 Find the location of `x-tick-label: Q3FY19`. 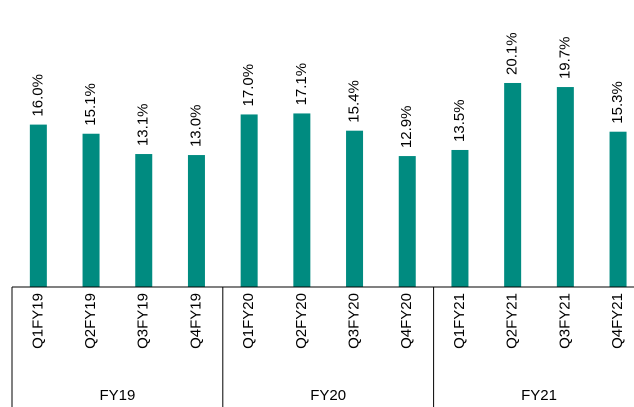

x-tick-label: Q3FY19 is located at coordinates (143, 321).